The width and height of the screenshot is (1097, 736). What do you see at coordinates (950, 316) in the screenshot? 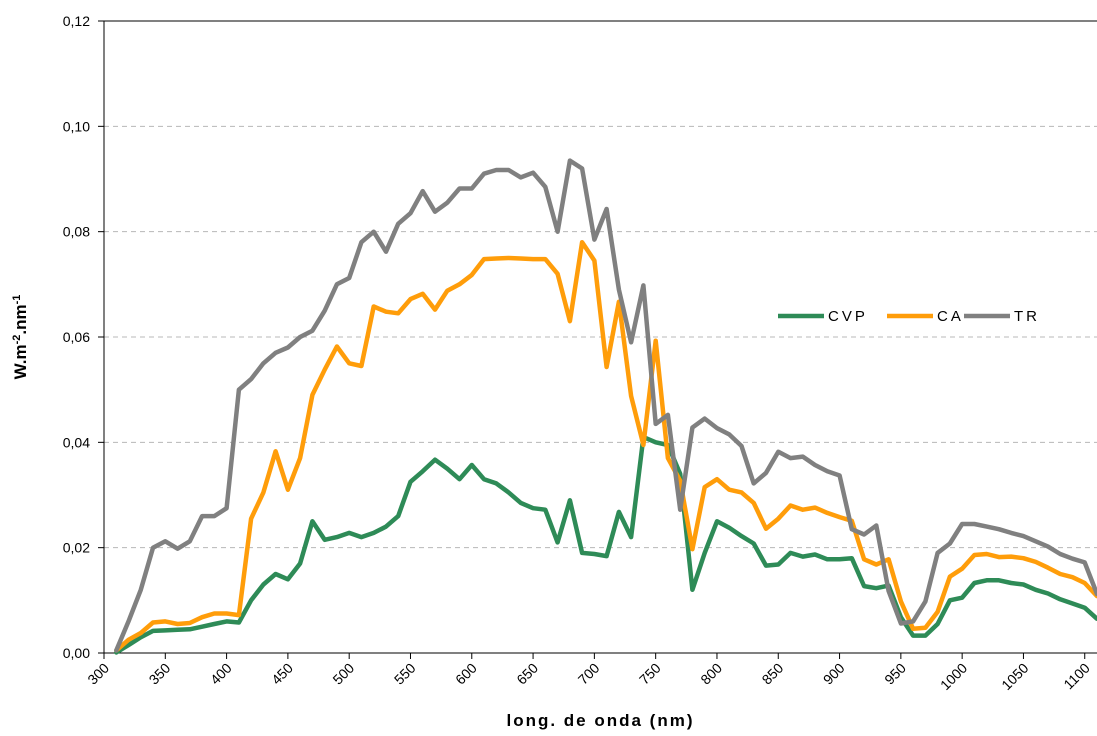
I see `legend-label-ca: CA` at bounding box center [950, 316].